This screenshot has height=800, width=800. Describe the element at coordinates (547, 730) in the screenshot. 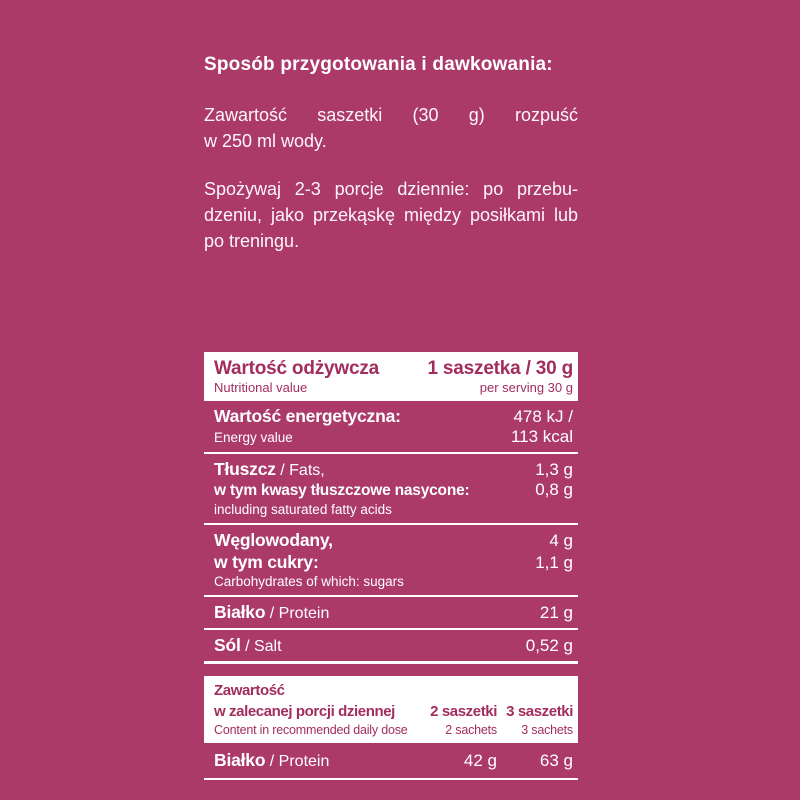

I see `col-3-sachets-en: 3 sachets` at that location.